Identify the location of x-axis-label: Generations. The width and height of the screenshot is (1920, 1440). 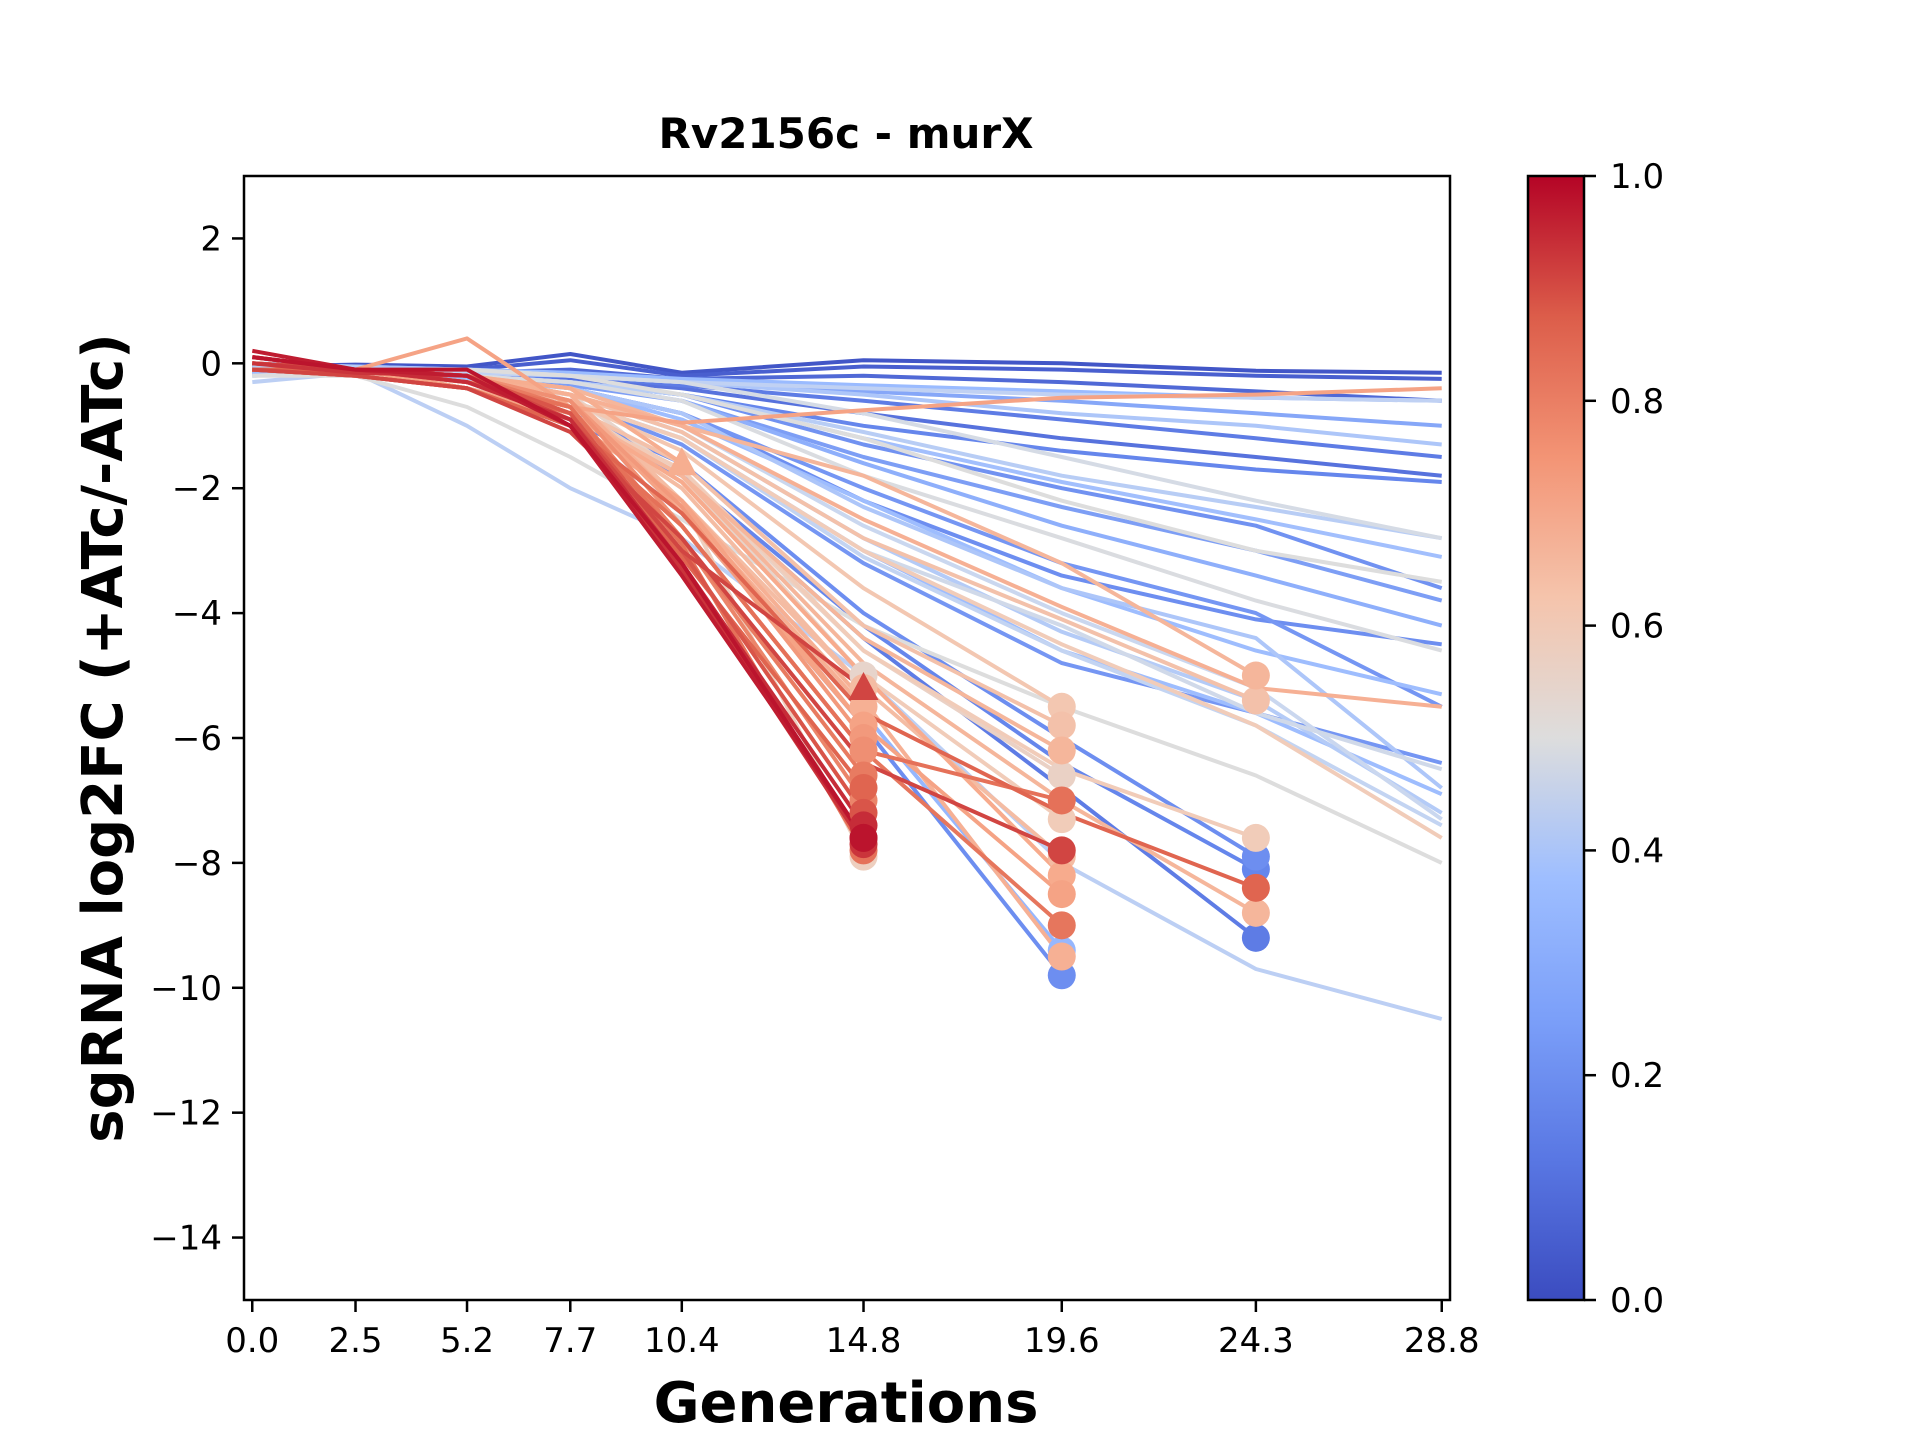
(846, 1403).